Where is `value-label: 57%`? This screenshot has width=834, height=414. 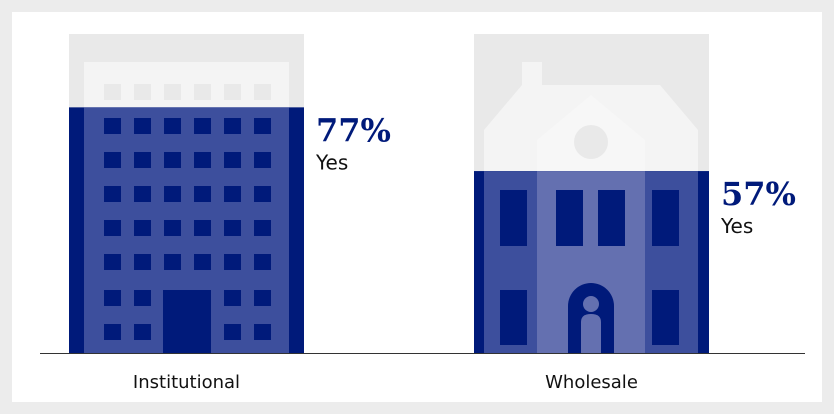
value-label: 57% is located at coordinates (758, 194).